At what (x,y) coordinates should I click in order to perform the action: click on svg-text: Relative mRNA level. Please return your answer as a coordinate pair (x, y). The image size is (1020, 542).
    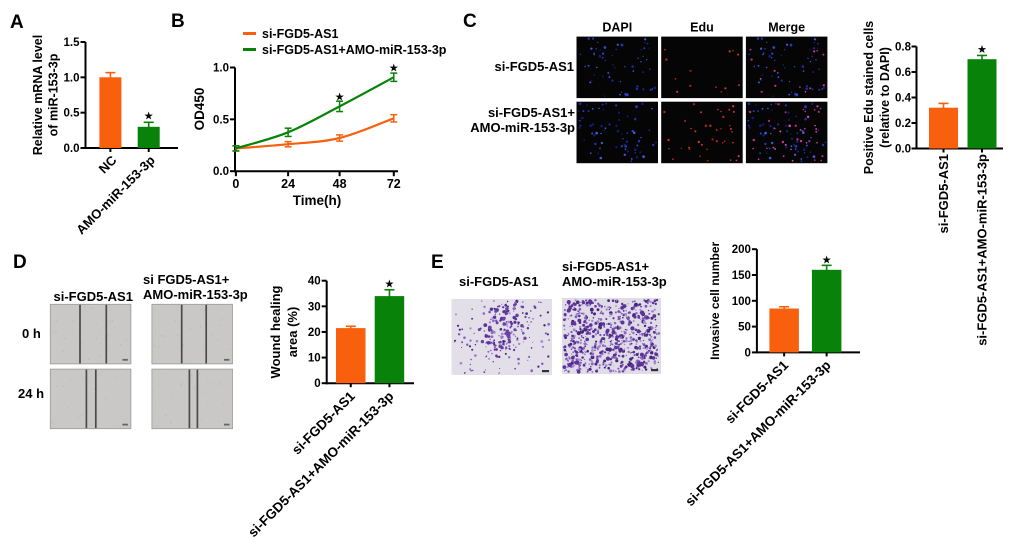
    Looking at the image, I should click on (38, 95).